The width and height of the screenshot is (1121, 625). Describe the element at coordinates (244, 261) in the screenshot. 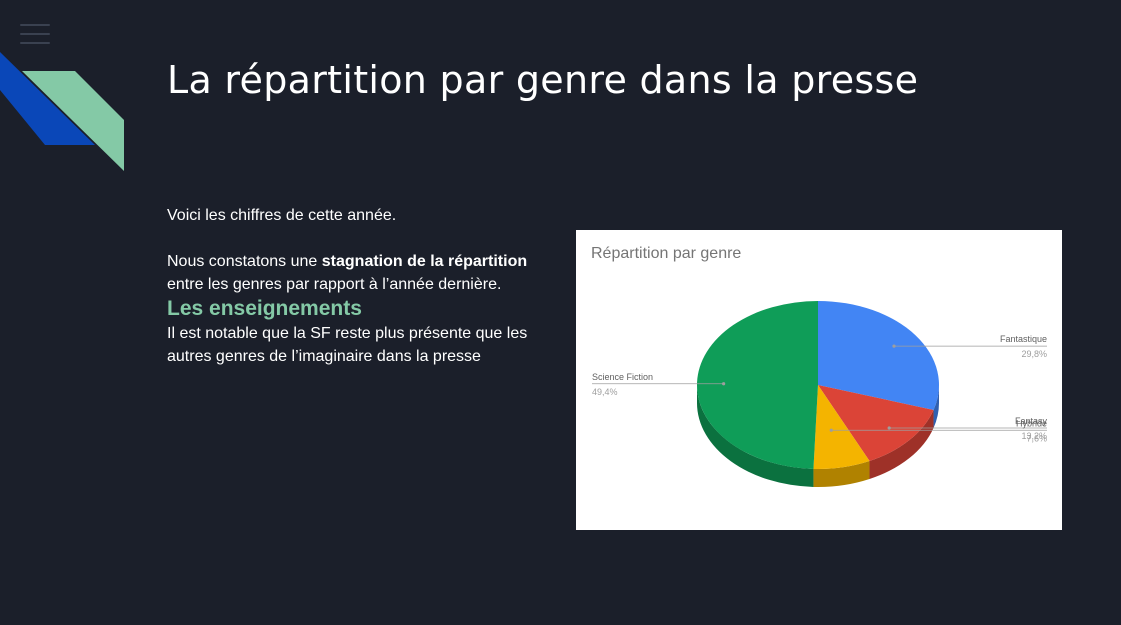

I see `observation-prefix: Nous constatons une` at that location.